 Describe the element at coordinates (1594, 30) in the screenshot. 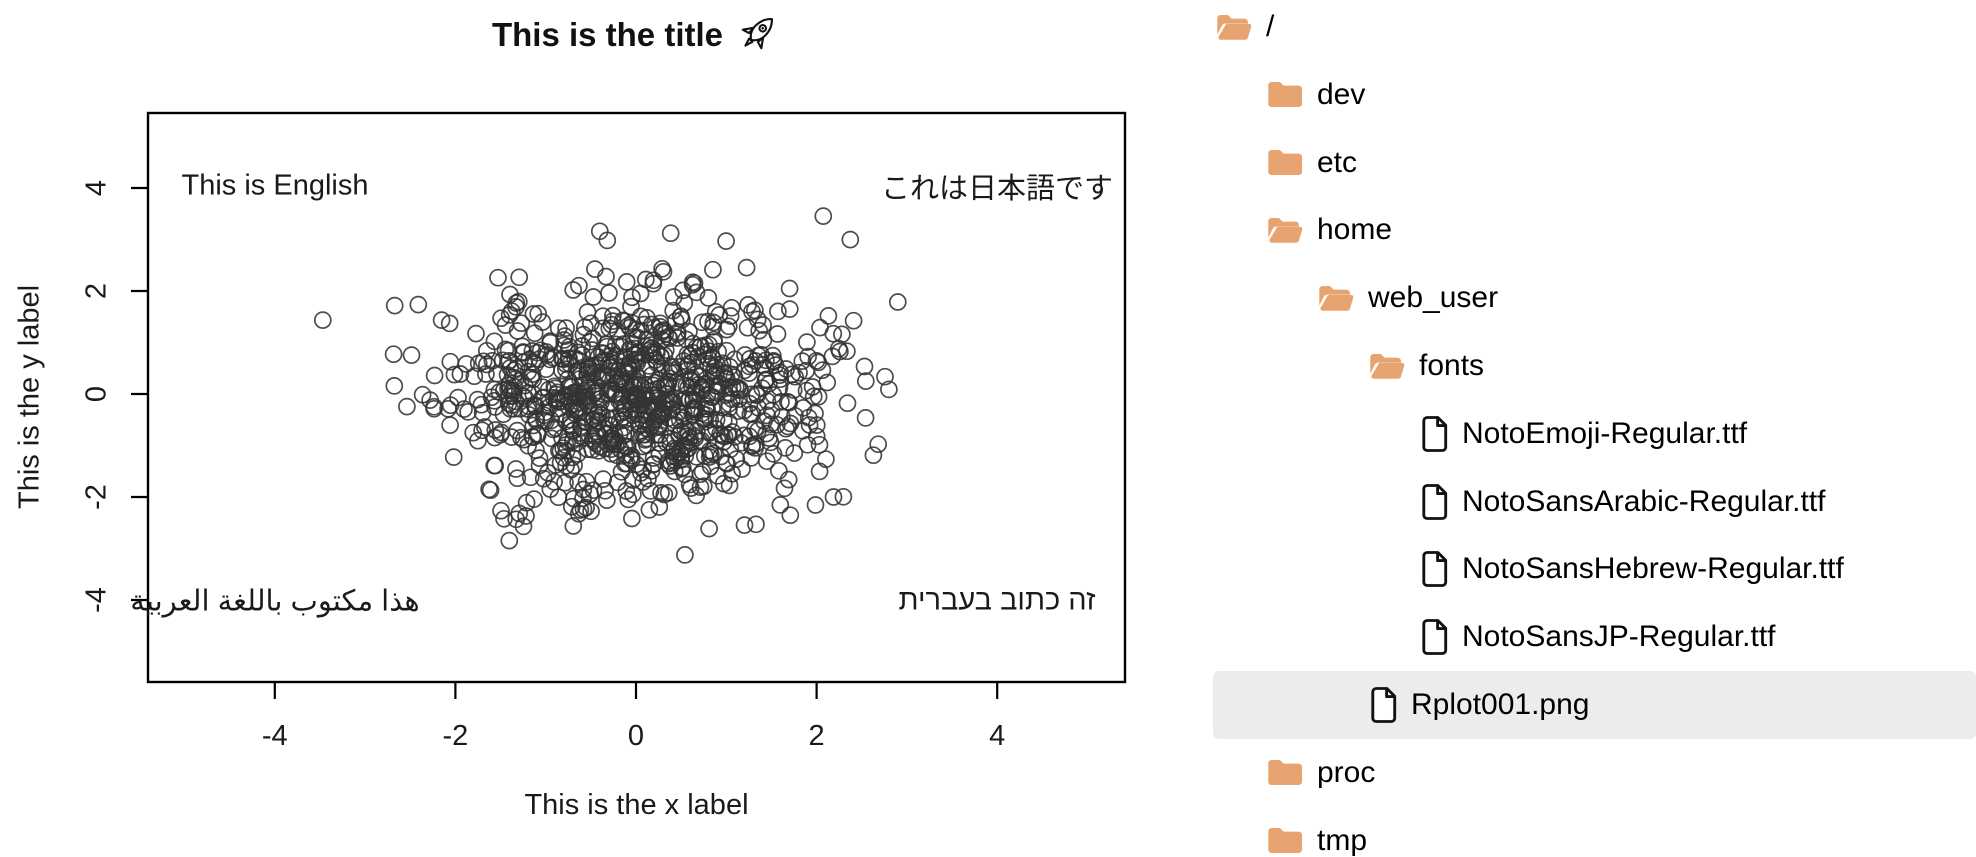

I see `tree-item-root: /` at that location.